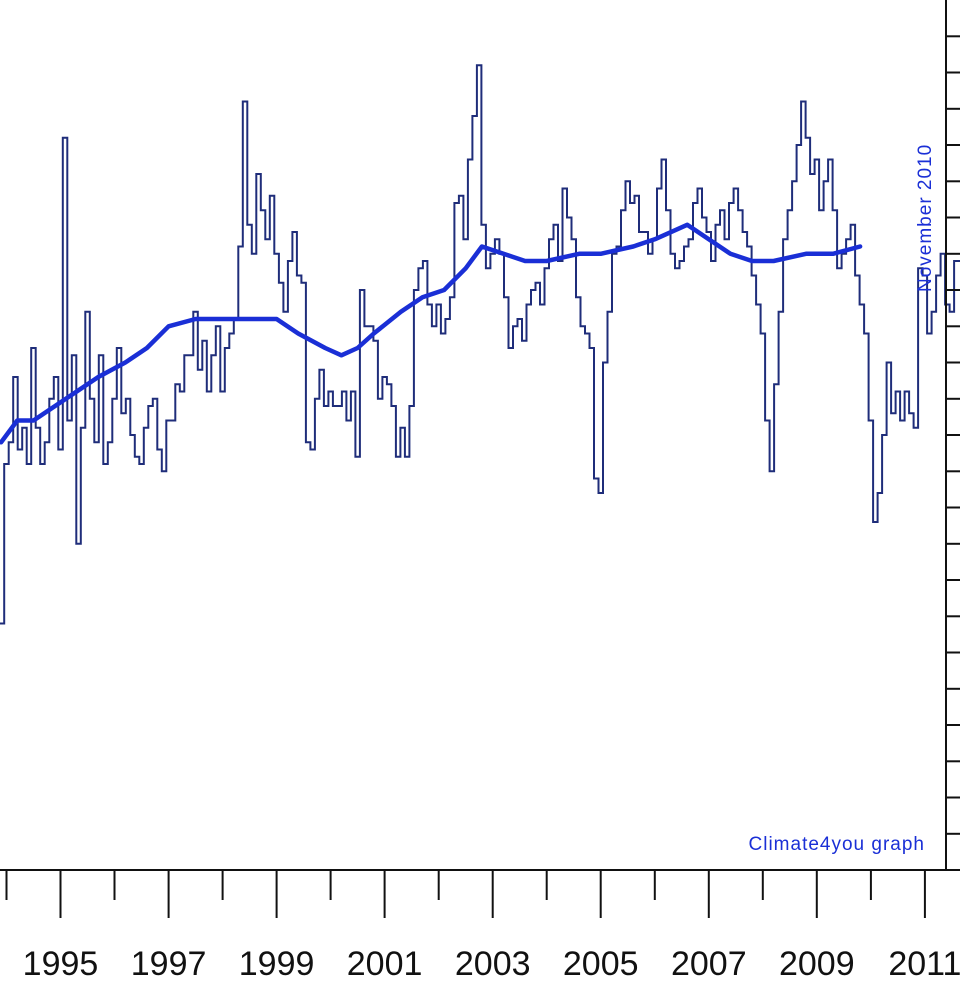  Describe the element at coordinates (169, 964) in the screenshot. I see `x-tick-label-1997: 1997` at that location.